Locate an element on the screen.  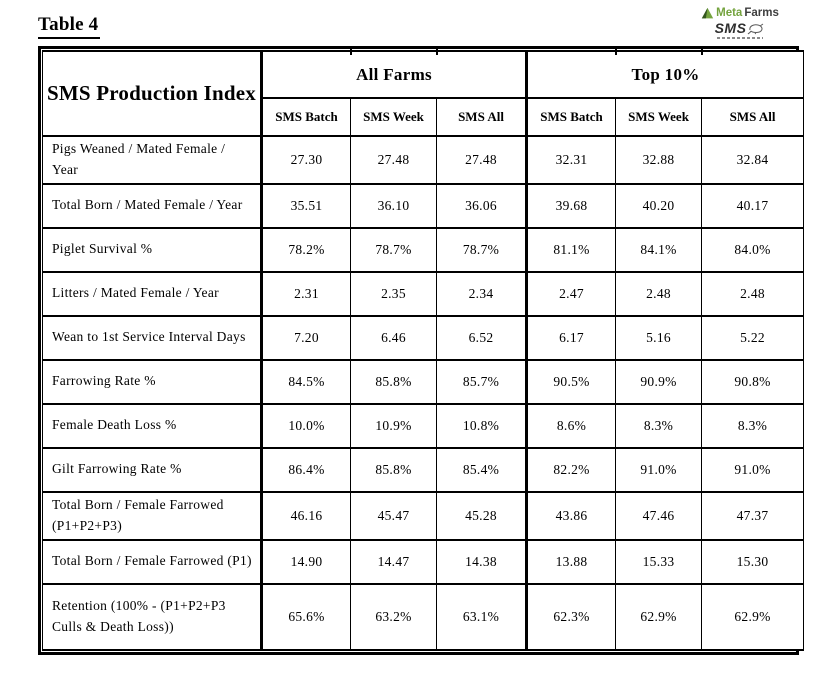
value-cell: 32.31 is located at coordinates (571, 160).